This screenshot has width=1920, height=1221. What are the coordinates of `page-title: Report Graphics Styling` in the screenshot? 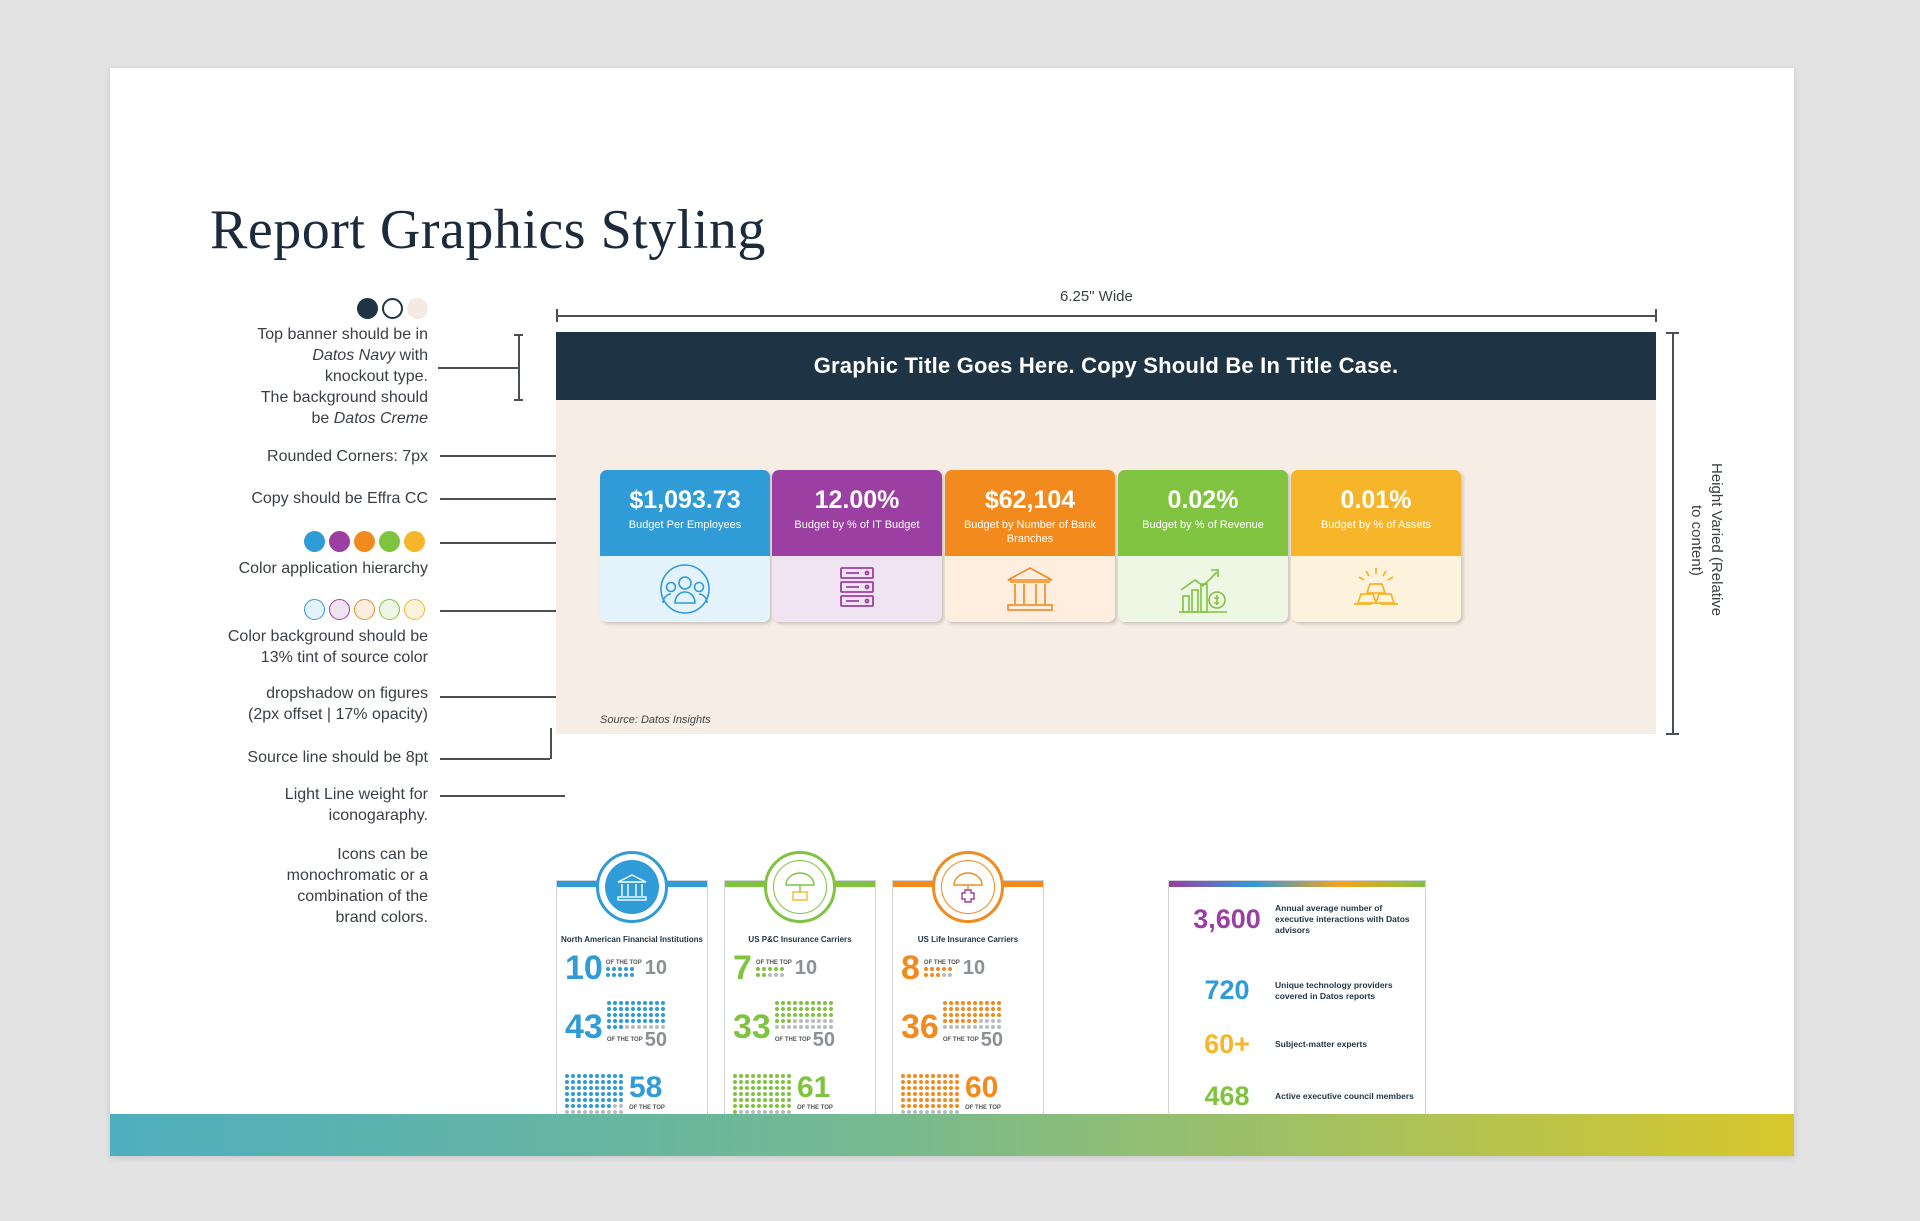 It's located at (488, 230).